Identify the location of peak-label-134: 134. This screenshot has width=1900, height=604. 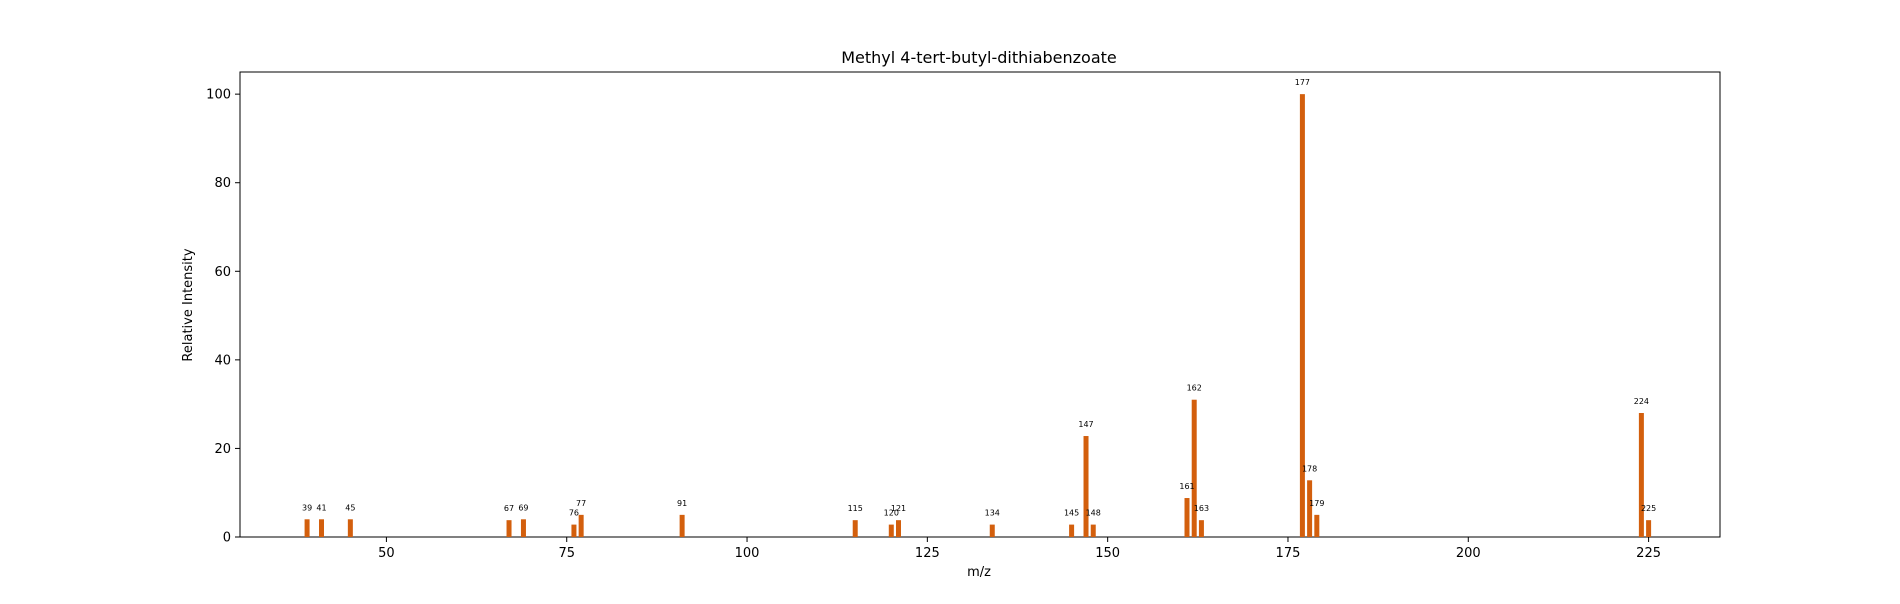
(992, 513).